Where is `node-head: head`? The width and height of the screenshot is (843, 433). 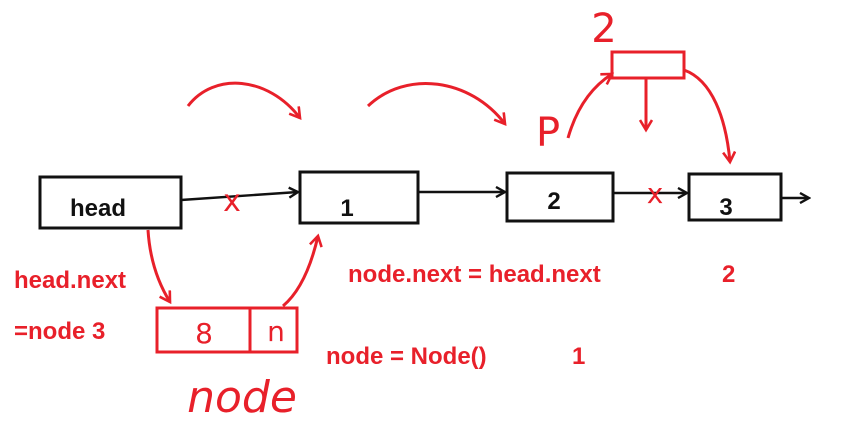
node-head: head is located at coordinates (110, 202).